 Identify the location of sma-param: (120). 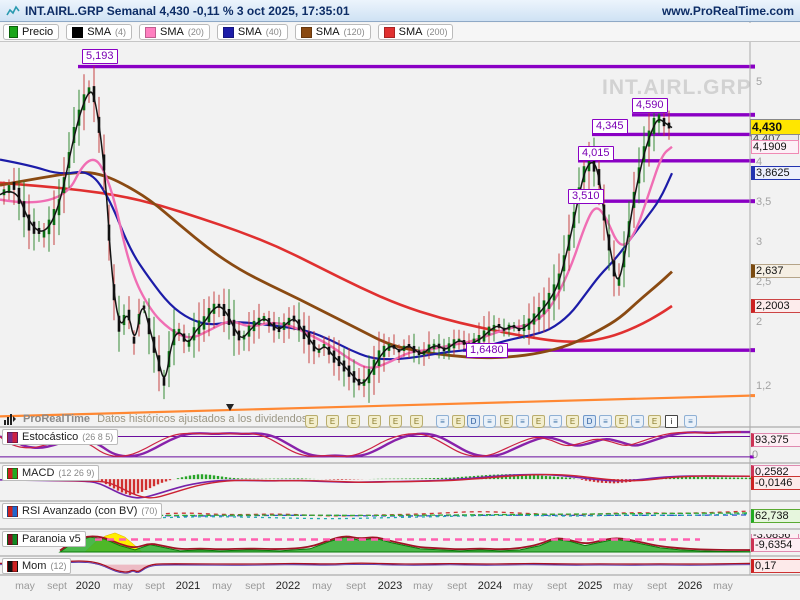
(354, 32).